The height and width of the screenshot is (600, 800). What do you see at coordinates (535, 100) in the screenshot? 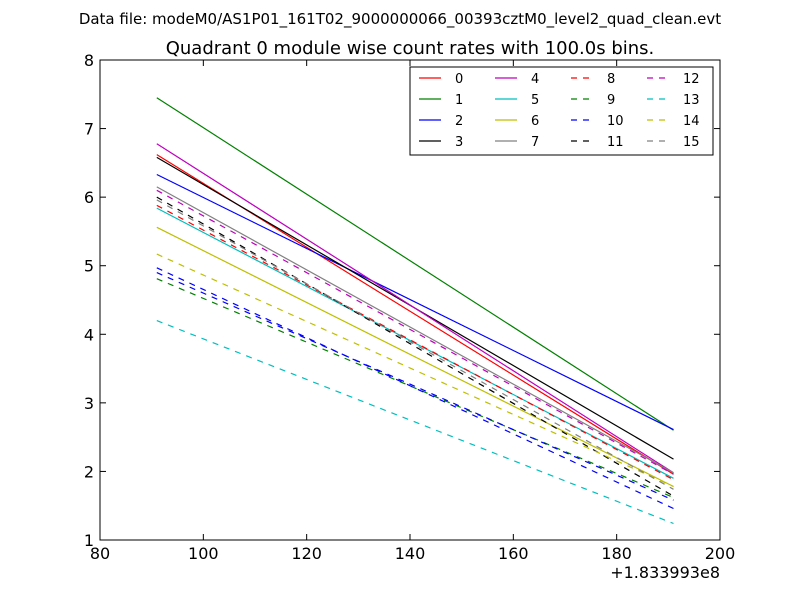
I see `legend-label-5: 5` at bounding box center [535, 100].